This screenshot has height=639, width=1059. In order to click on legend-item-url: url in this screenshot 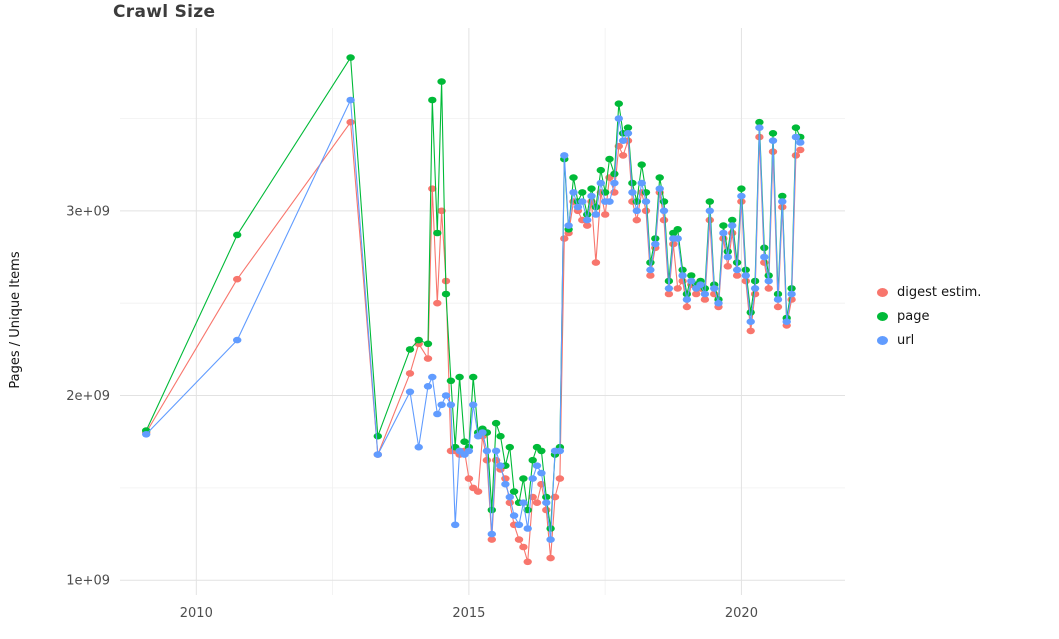, I will do `click(929, 340)`.